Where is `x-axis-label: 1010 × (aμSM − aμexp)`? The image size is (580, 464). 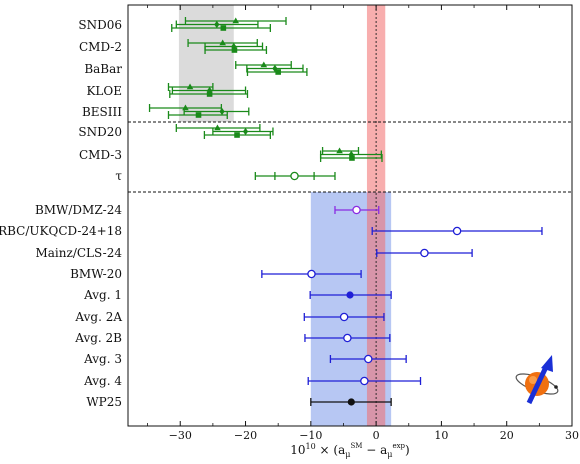
x-axis-label: 1010 × (aμSM − aμexp) is located at coordinates (349, 450).